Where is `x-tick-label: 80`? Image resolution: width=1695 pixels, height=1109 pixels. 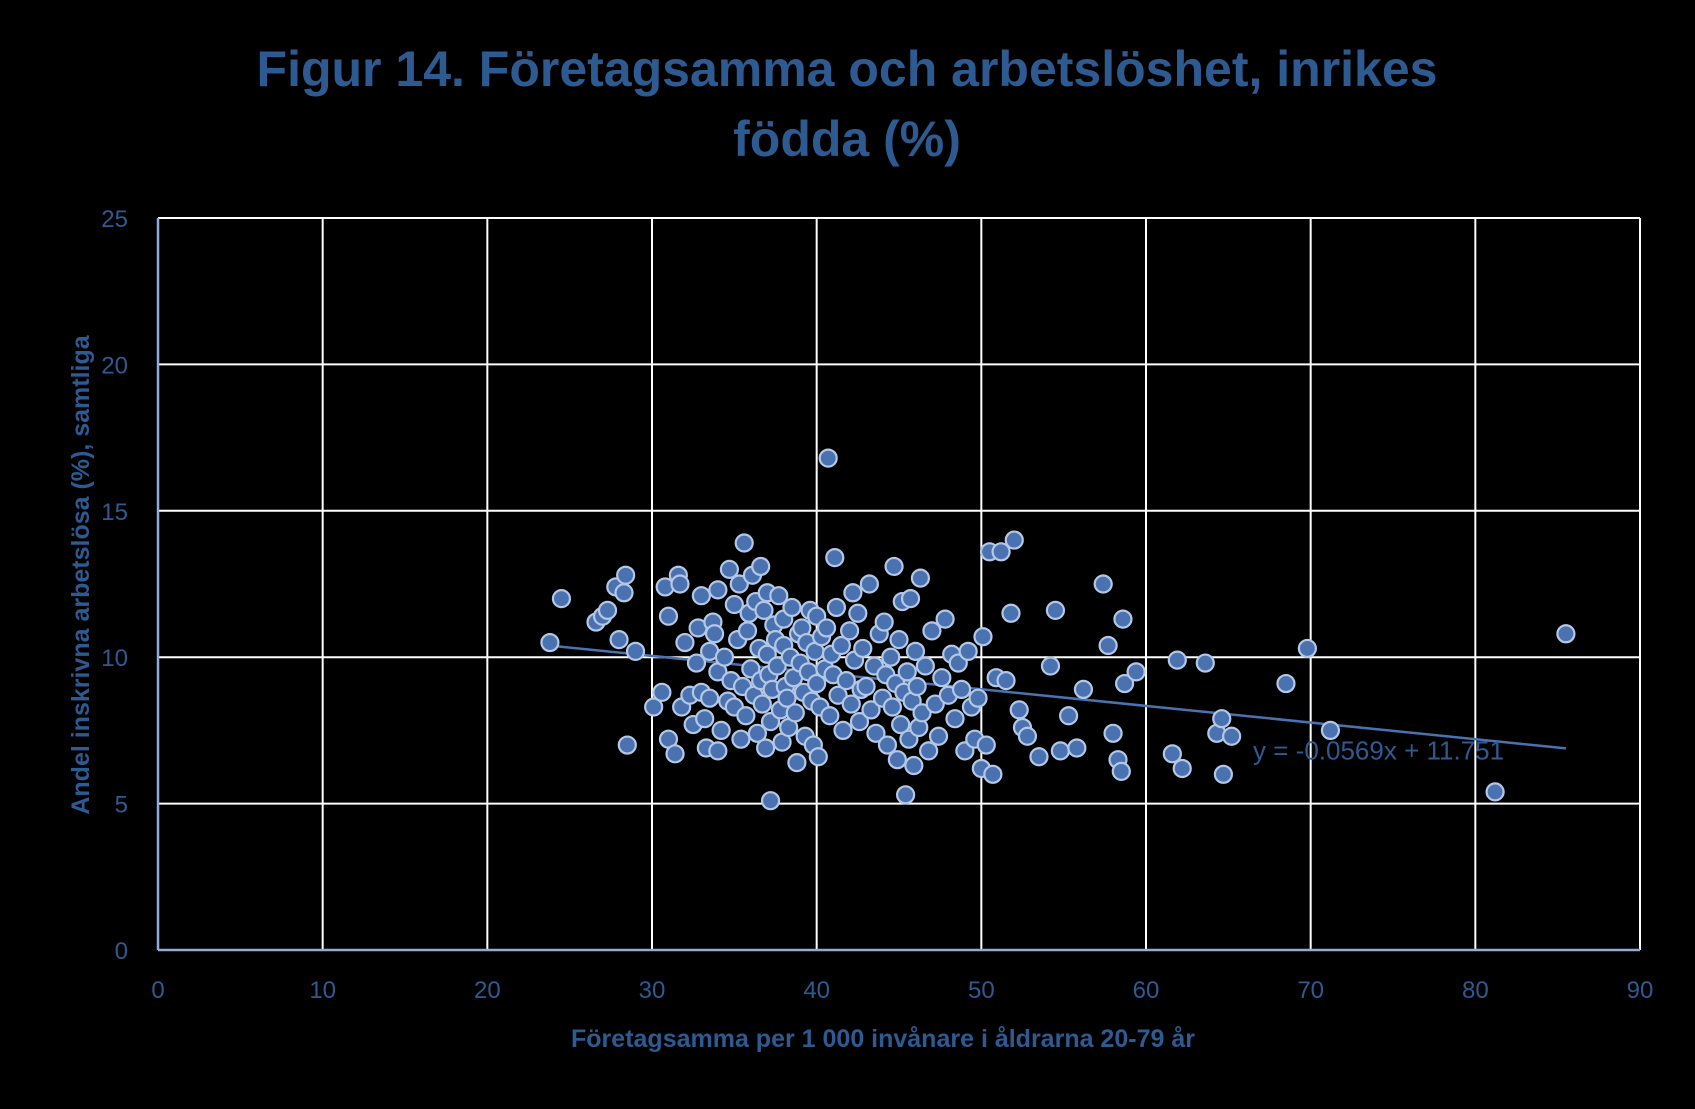
x-tick-label: 80 is located at coordinates (1475, 990).